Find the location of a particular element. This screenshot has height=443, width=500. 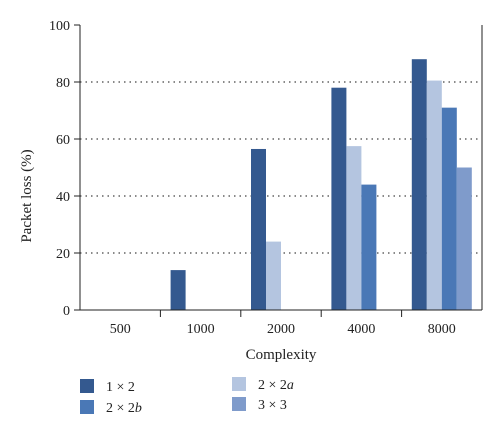

y-tick-label: 100 is located at coordinates (59, 26).